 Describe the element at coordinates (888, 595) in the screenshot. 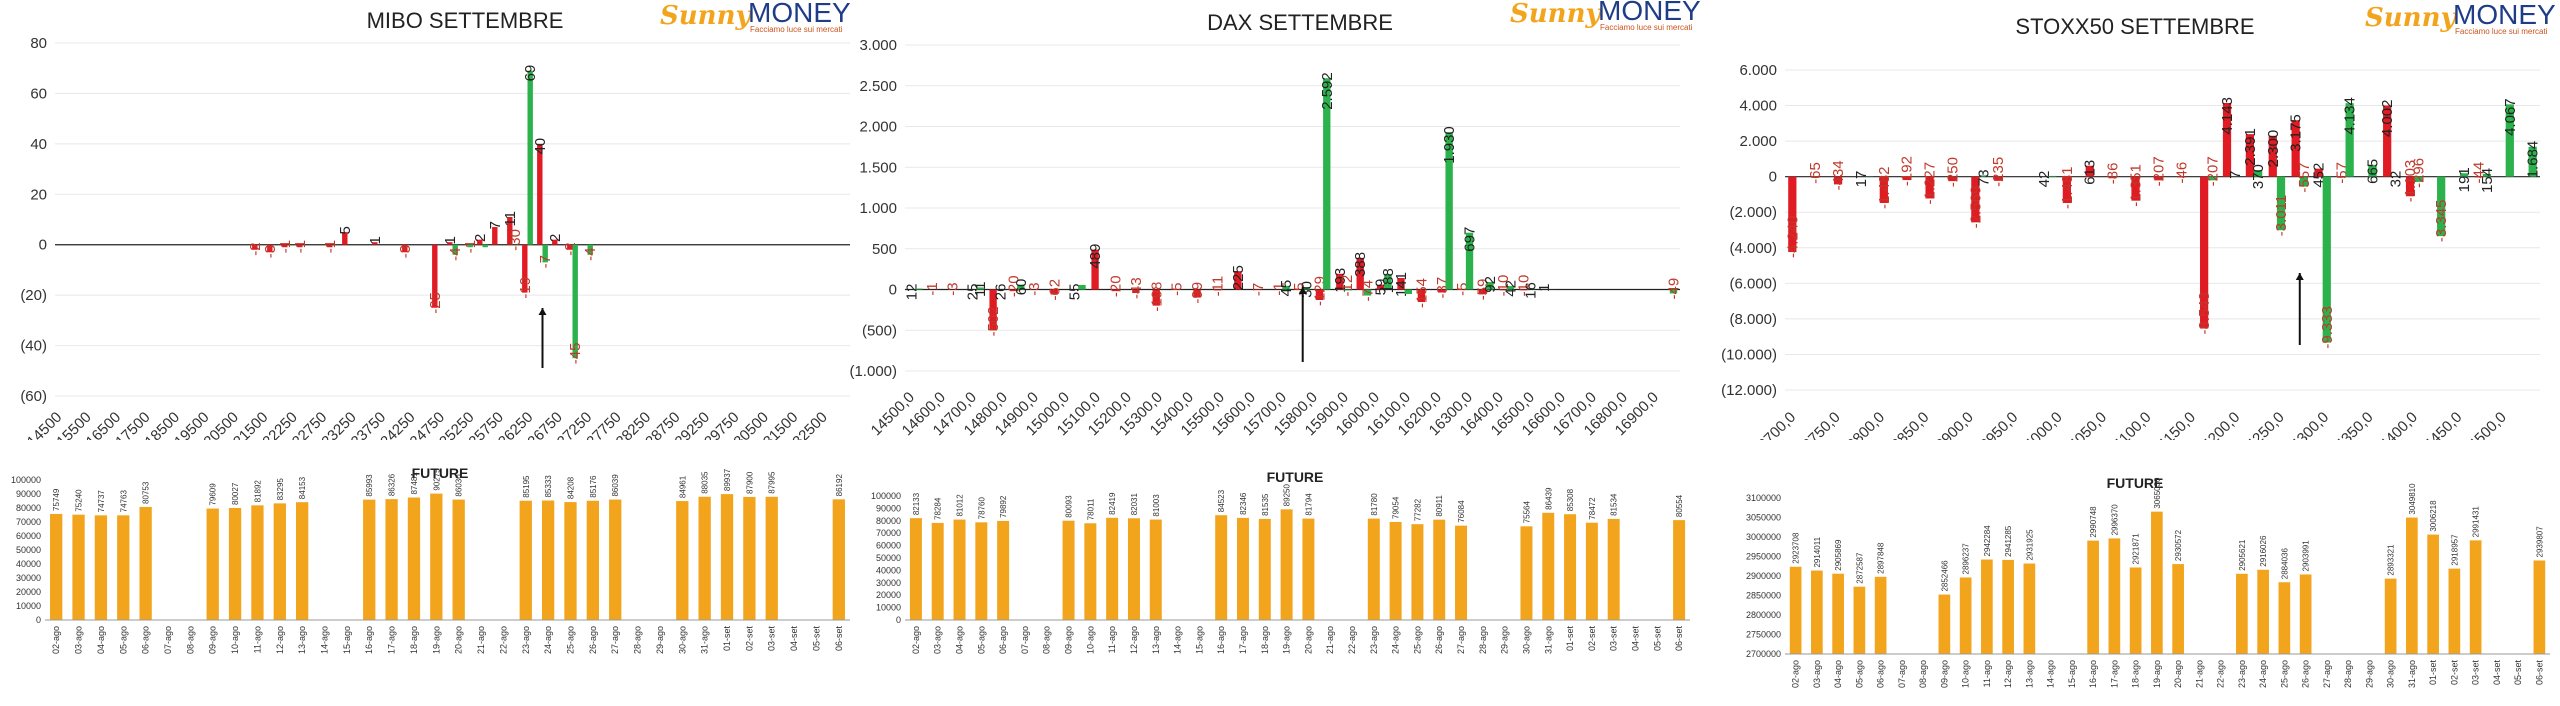

I see `future-y-tick-label: 20000` at that location.